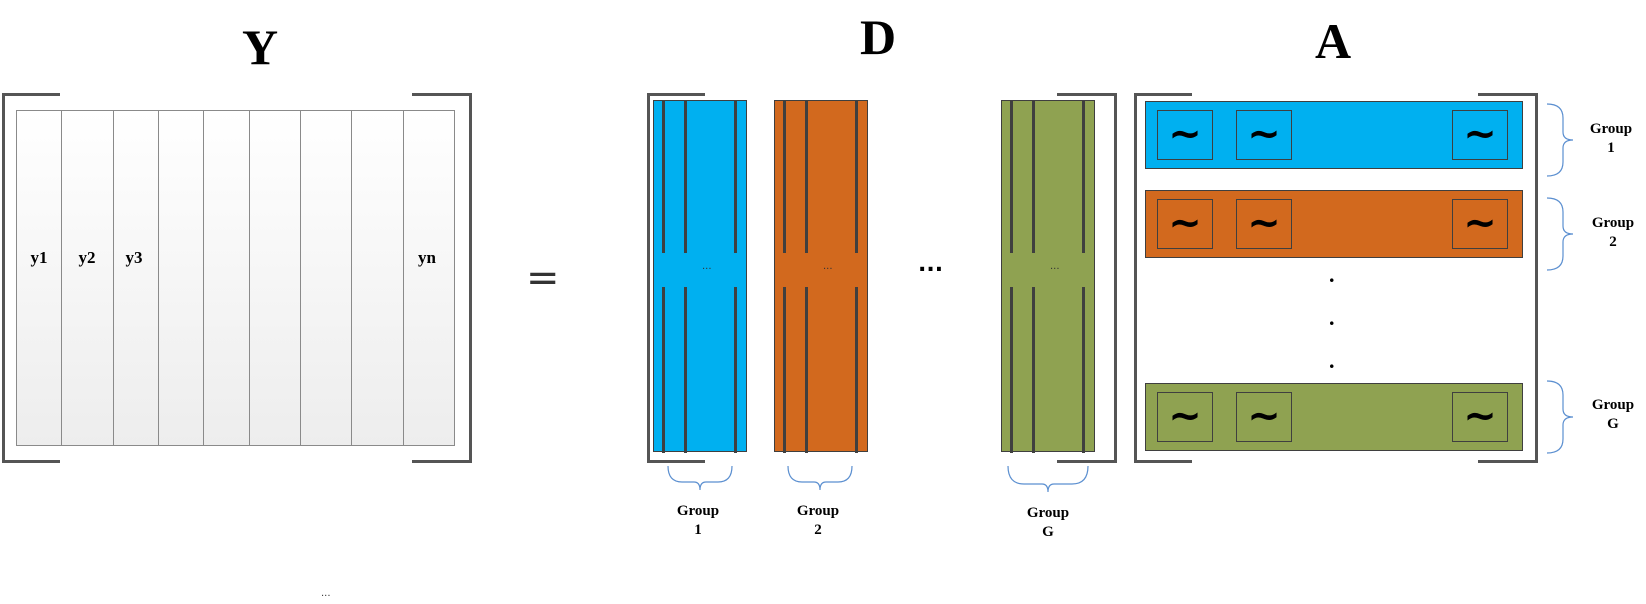 Image resolution: width=1646 pixels, height=604 pixels. Describe the element at coordinates (1611, 148) in the screenshot. I see `a-group-label-1-bottom: 1` at that location.